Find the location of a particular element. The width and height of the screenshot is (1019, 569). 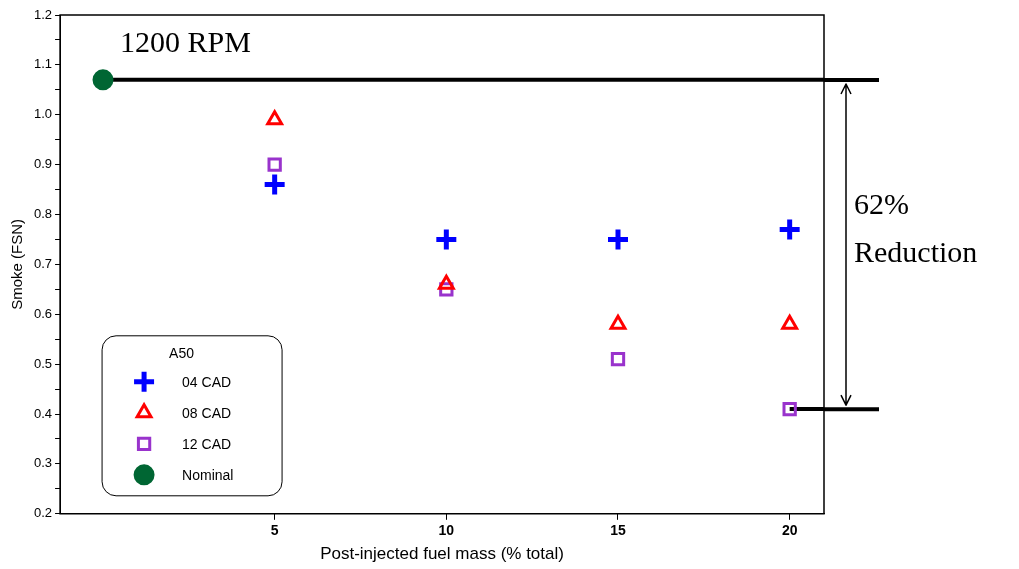

x-axis-title: Post-injected fuel mass (% total) is located at coordinates (442, 554).